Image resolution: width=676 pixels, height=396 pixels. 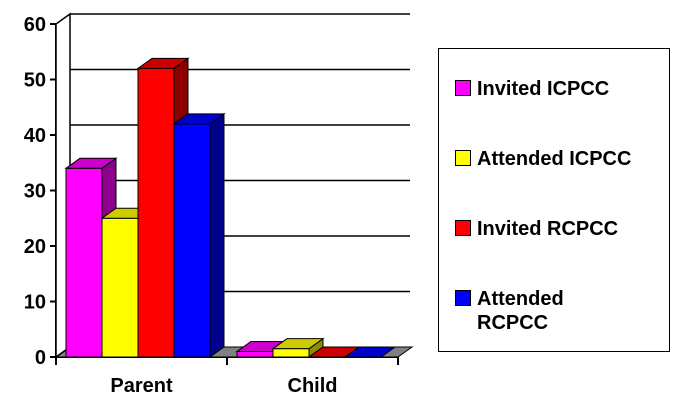 I want to click on y-tick-label: 50, so click(x=35, y=81).